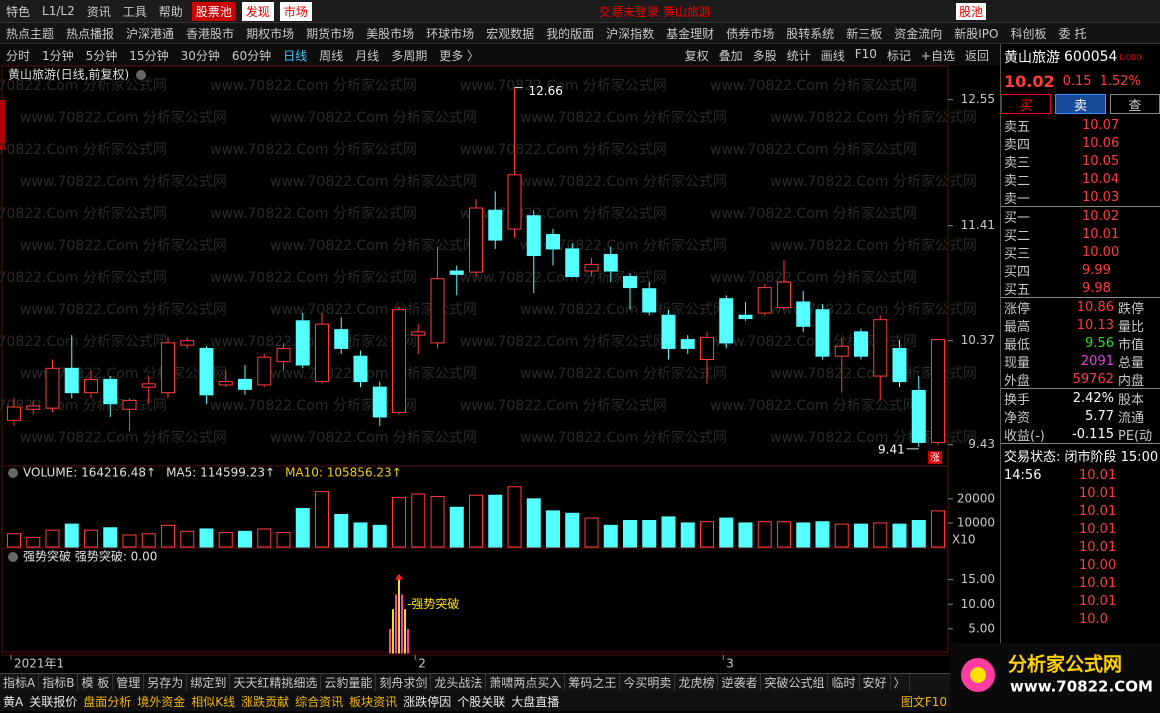 The height and width of the screenshot is (713, 1160). What do you see at coordinates (865, 53) in the screenshot?
I see `tool: F10` at bounding box center [865, 53].